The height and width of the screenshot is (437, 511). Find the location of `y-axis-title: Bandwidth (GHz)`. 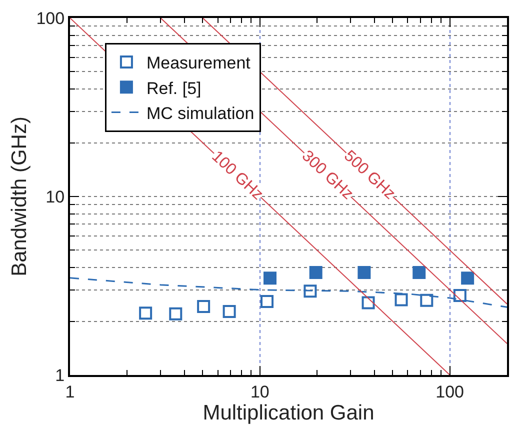

y-axis-title: Bandwidth (GHz) is located at coordinates (19, 196).